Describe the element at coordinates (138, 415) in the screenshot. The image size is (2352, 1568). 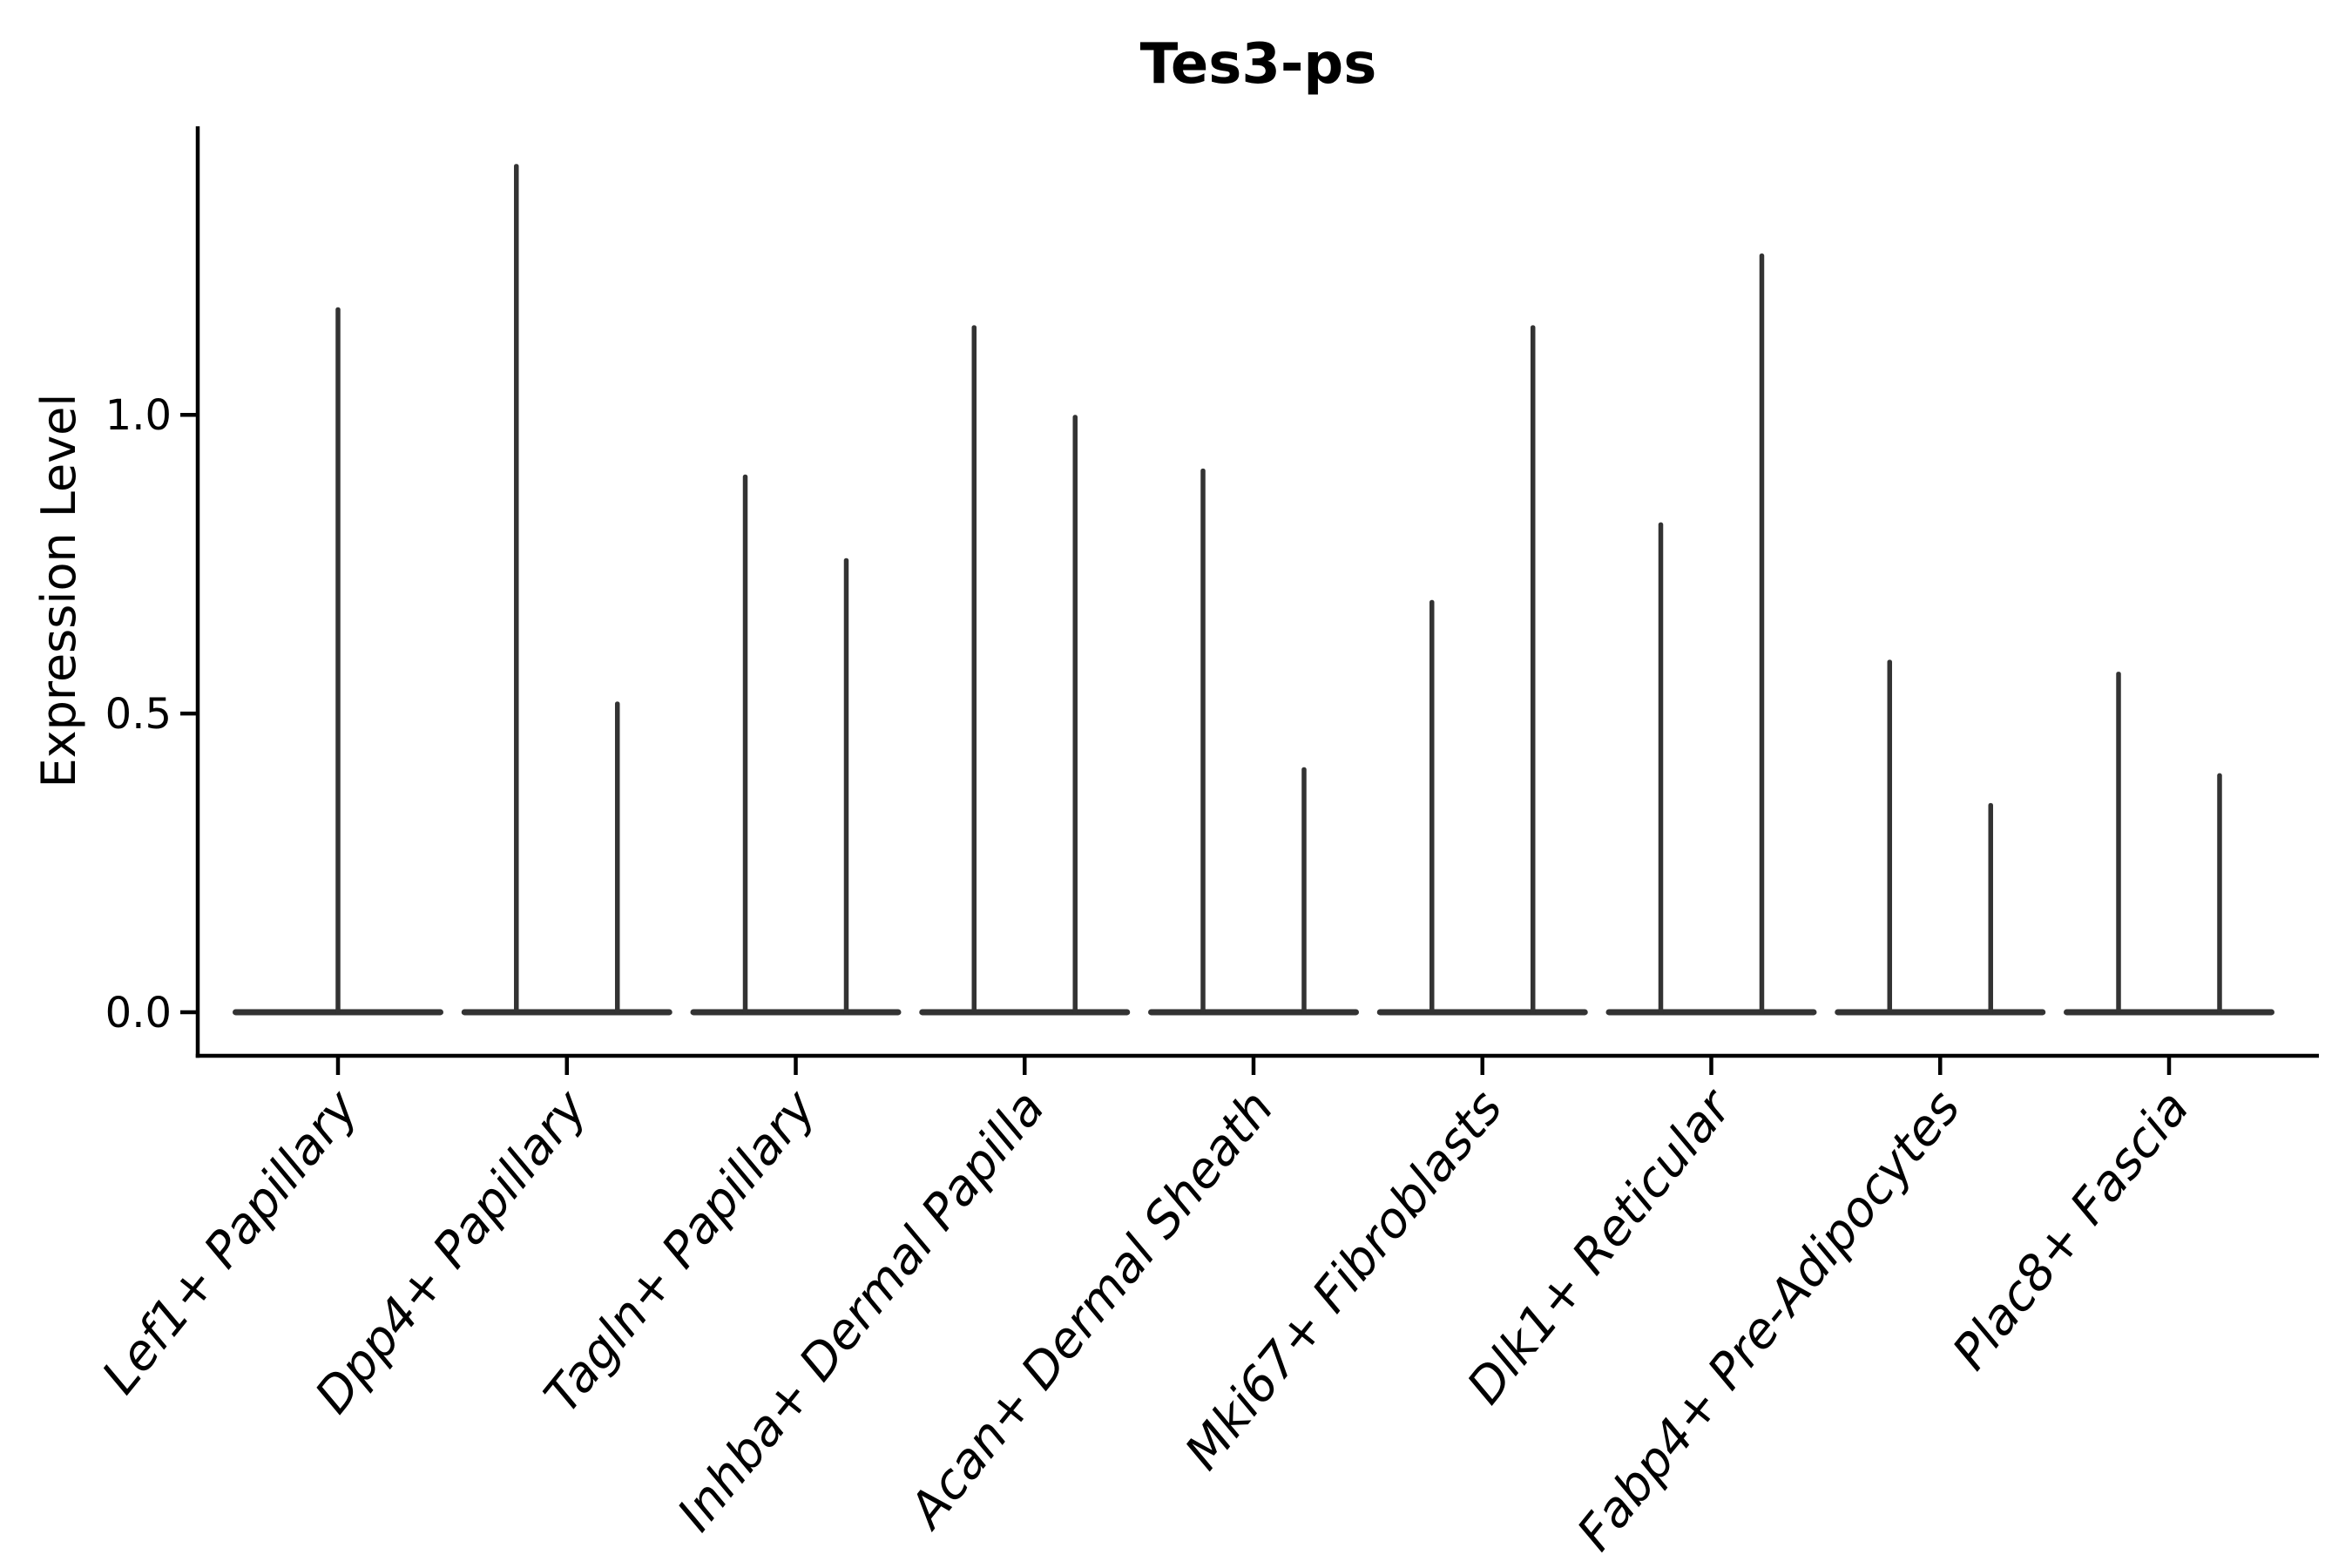
I see `y-tick-label: 1.0` at that location.